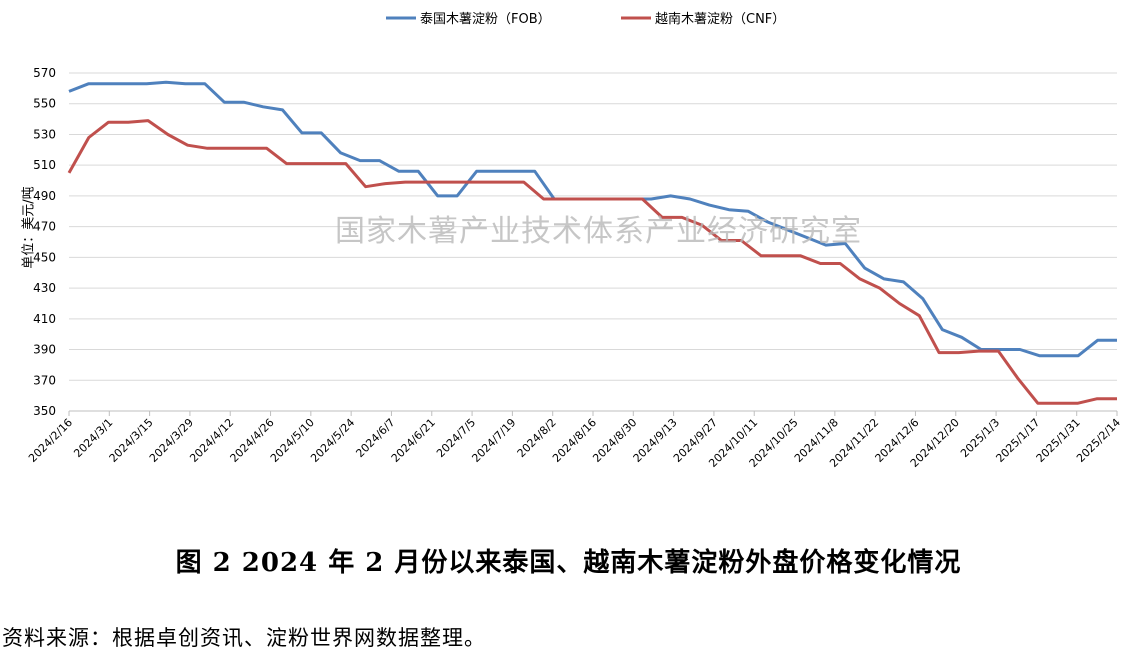 Image resolution: width=1137 pixels, height=669 pixels. What do you see at coordinates (332, 440) in the screenshot?
I see `x-tick-label: 2024/5/24` at bounding box center [332, 440].